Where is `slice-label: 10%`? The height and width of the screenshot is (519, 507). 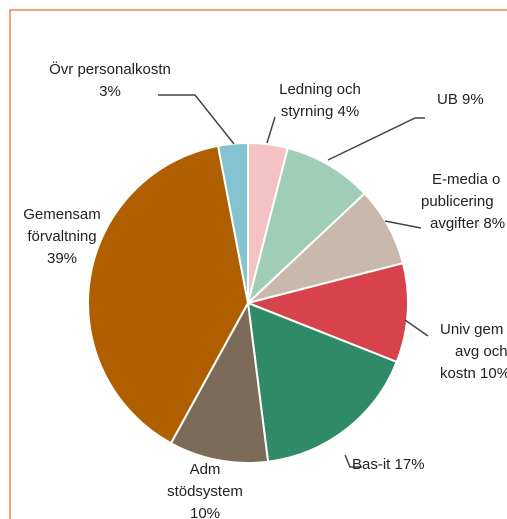
slice-label: 10% is located at coordinates (205, 512).